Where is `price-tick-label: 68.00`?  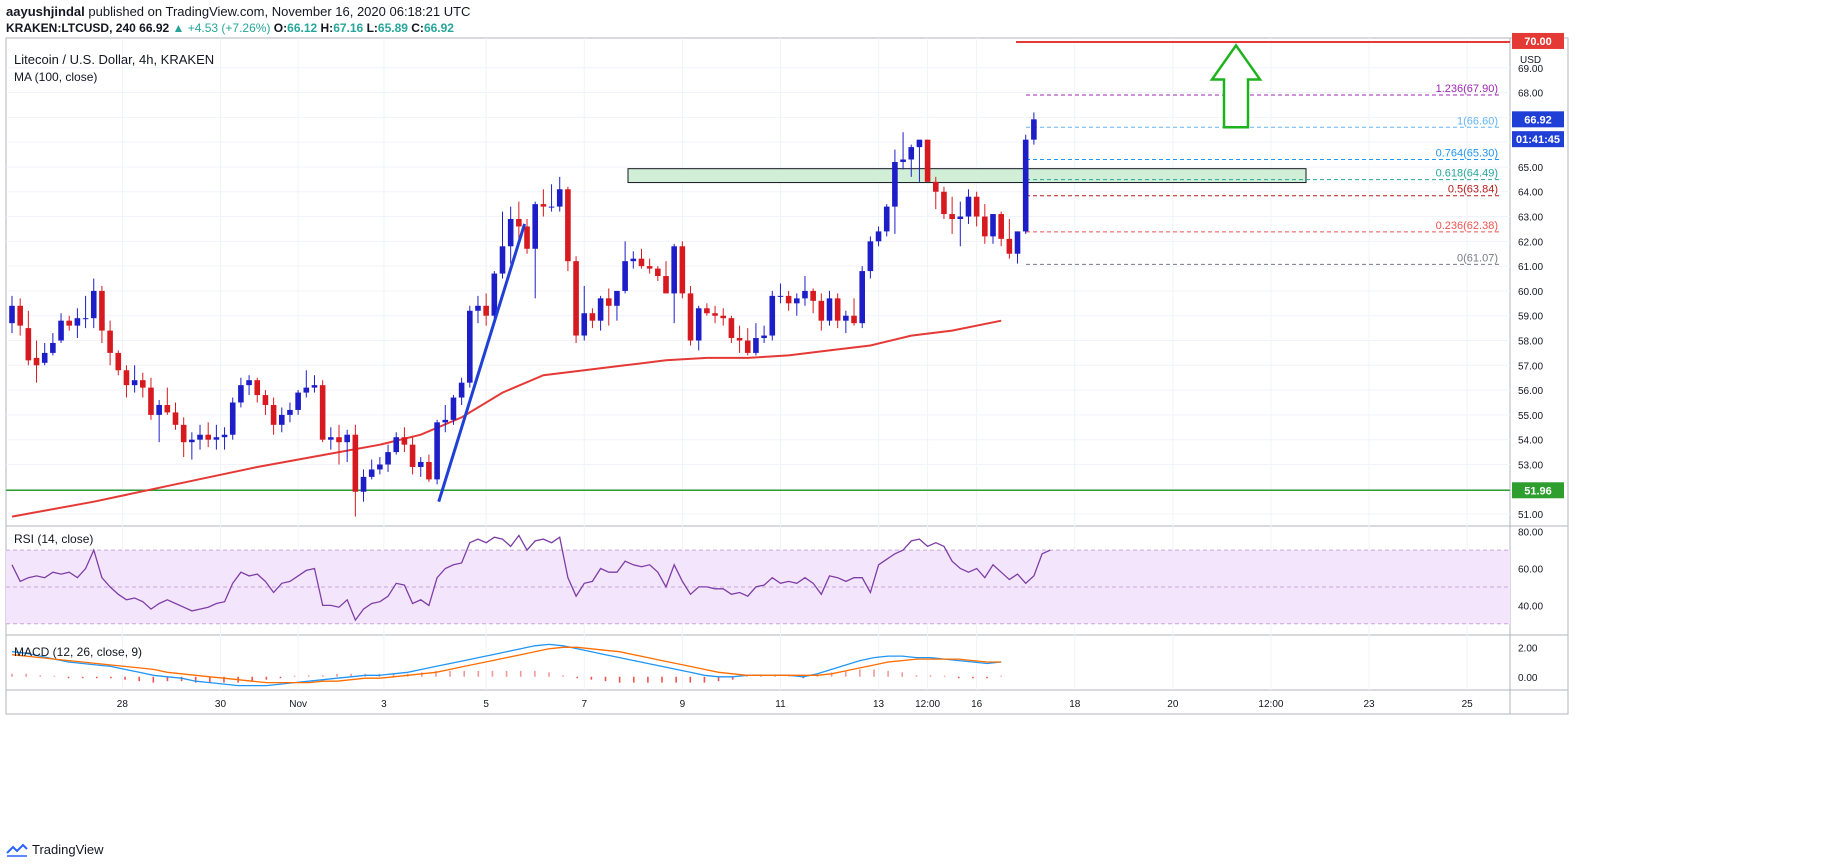 price-tick-label: 68.00 is located at coordinates (1530, 94).